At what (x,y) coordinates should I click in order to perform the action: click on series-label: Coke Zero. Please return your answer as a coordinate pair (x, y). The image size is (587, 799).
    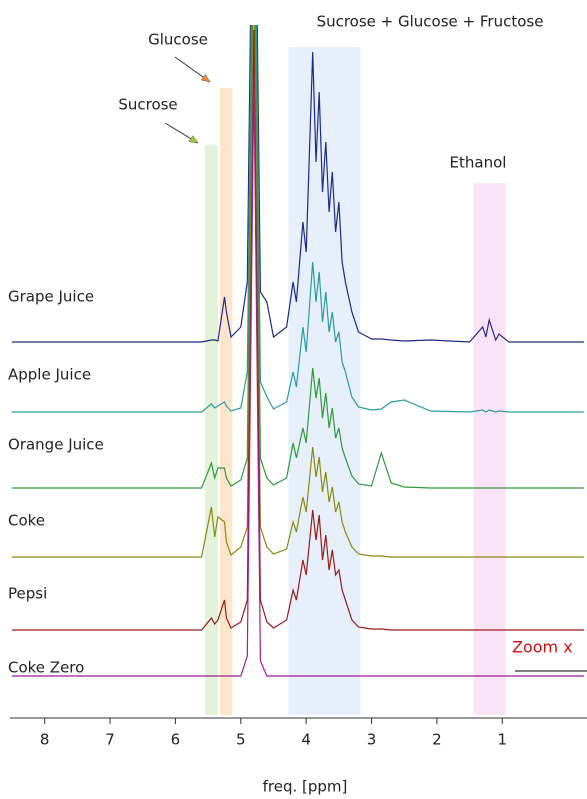
    Looking at the image, I should click on (46, 668).